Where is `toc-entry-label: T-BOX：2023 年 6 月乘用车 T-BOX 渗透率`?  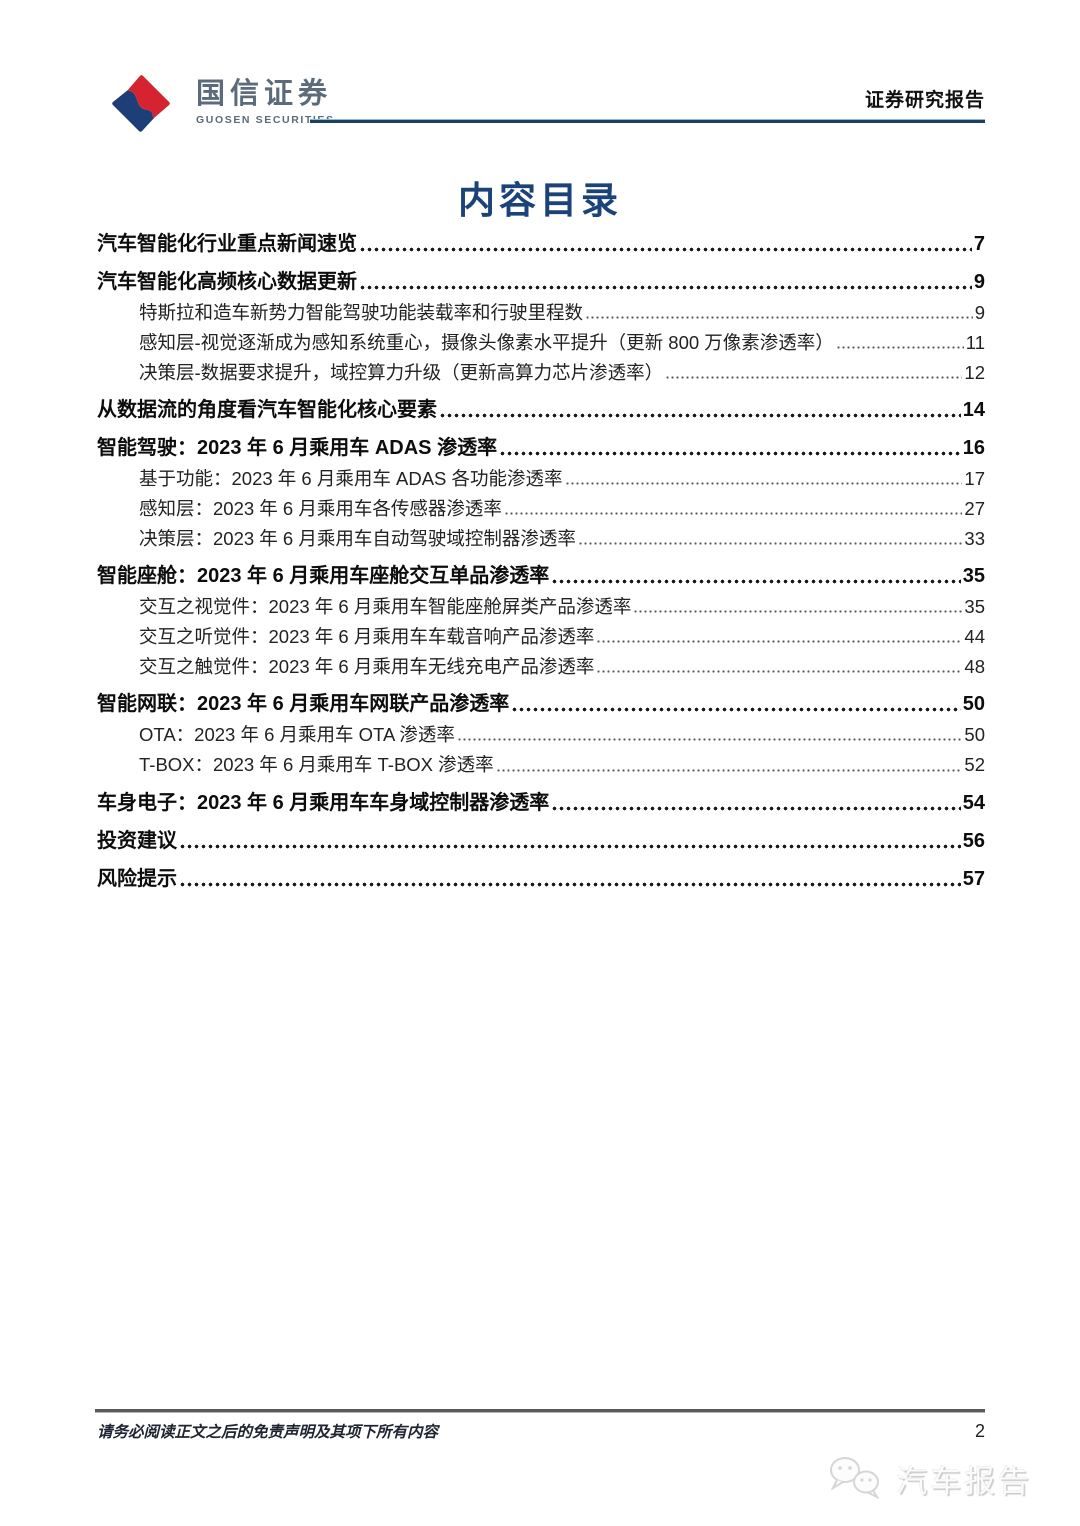
toc-entry-label: T-BOX：2023 年 6 月乘用车 T-BOX 渗透率 is located at coordinates (316, 765).